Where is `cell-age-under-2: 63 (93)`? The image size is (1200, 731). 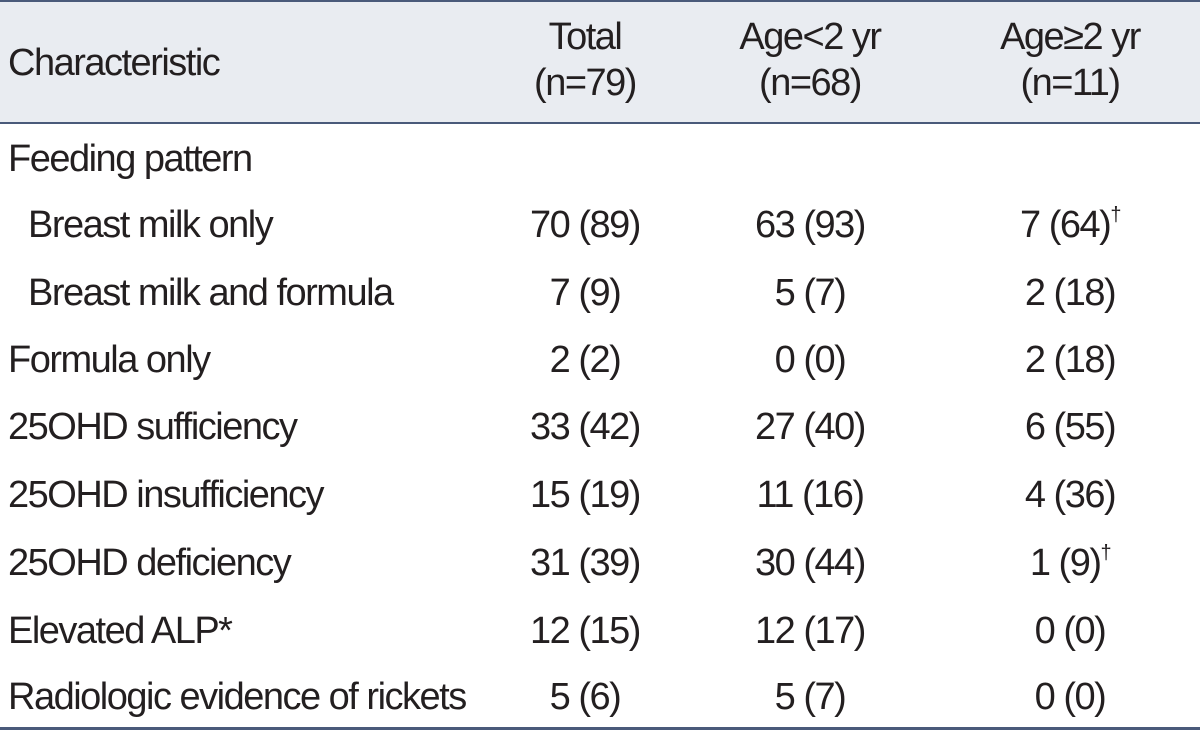
cell-age-under-2: 63 (93) is located at coordinates (810, 225).